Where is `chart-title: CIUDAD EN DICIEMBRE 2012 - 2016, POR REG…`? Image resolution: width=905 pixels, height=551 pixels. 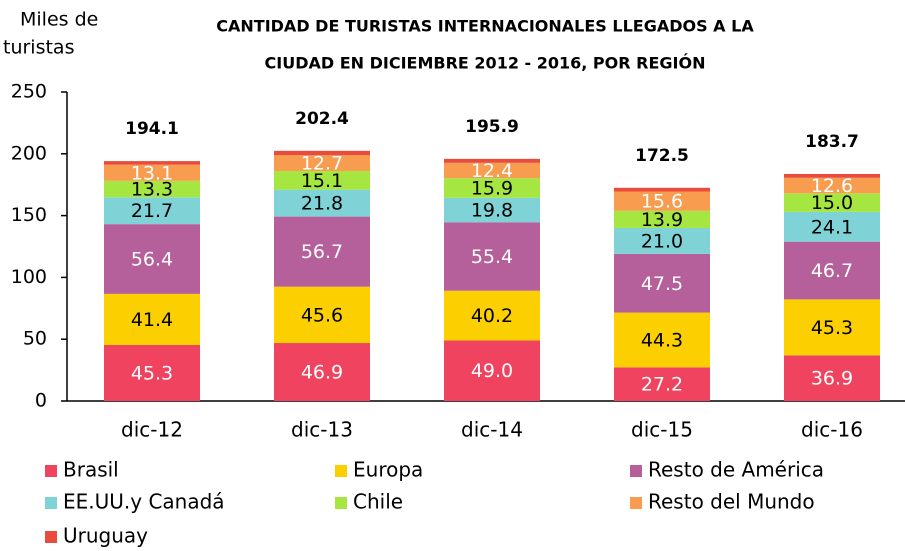 chart-title: CIUDAD EN DICIEMBRE 2012 - 2016, POR REG… is located at coordinates (485, 63).